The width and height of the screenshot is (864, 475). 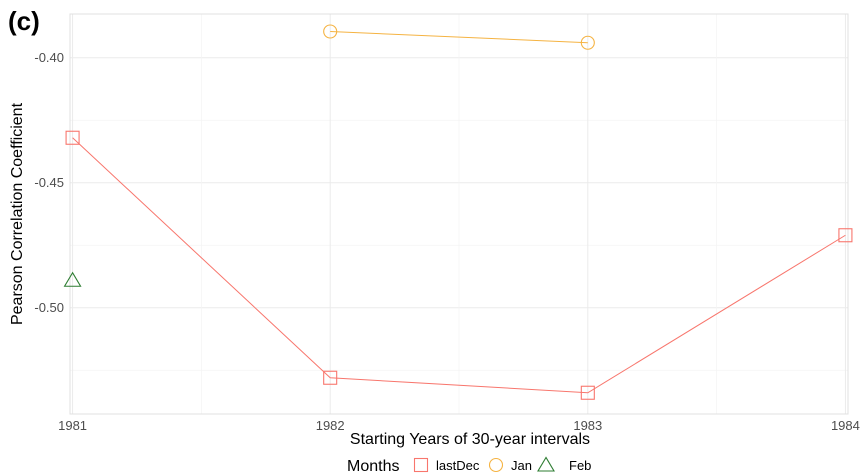 I want to click on y-axis: -0.40 -0.45 -0.50, so click(x=49, y=182).